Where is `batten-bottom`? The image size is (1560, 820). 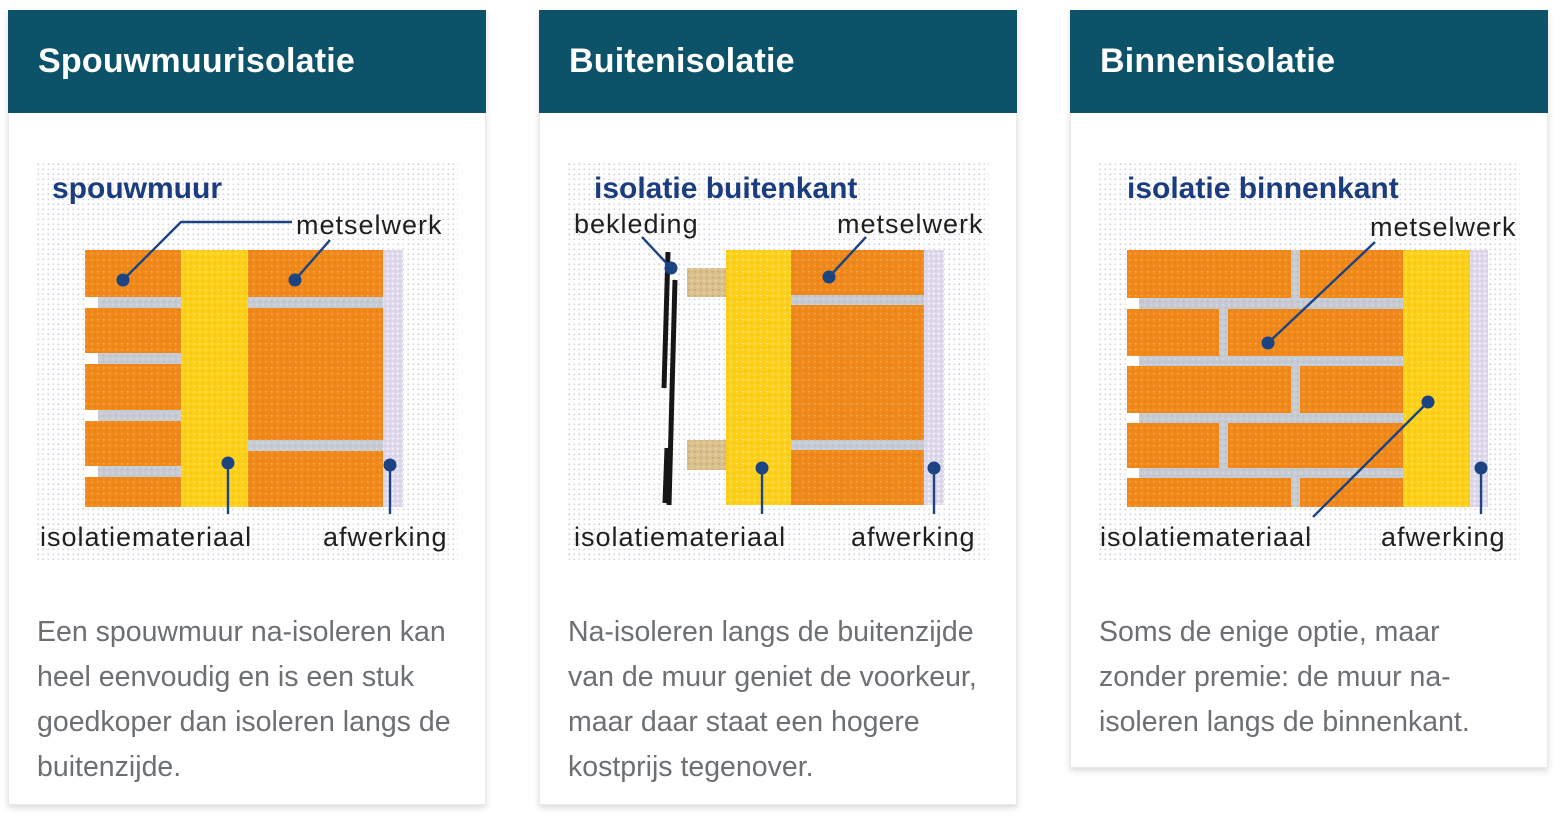 batten-bottom is located at coordinates (706, 455).